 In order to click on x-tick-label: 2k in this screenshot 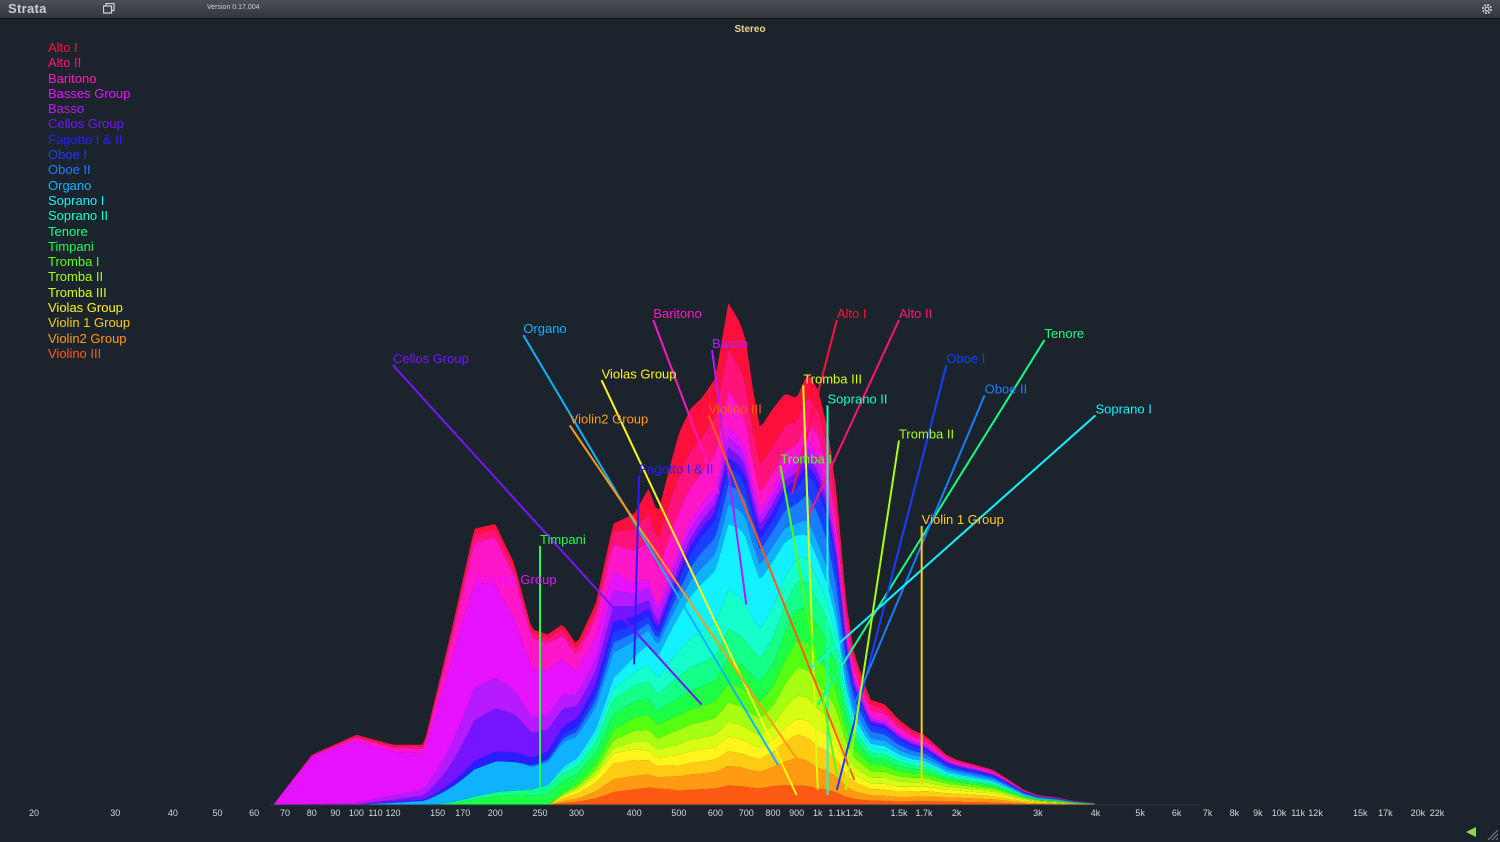, I will do `click(956, 813)`.